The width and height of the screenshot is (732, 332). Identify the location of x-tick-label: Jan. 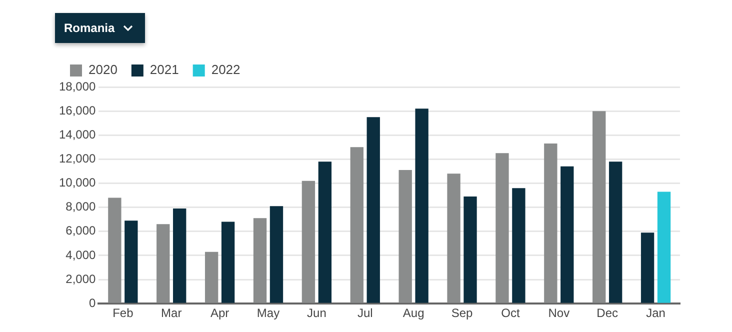
(656, 313).